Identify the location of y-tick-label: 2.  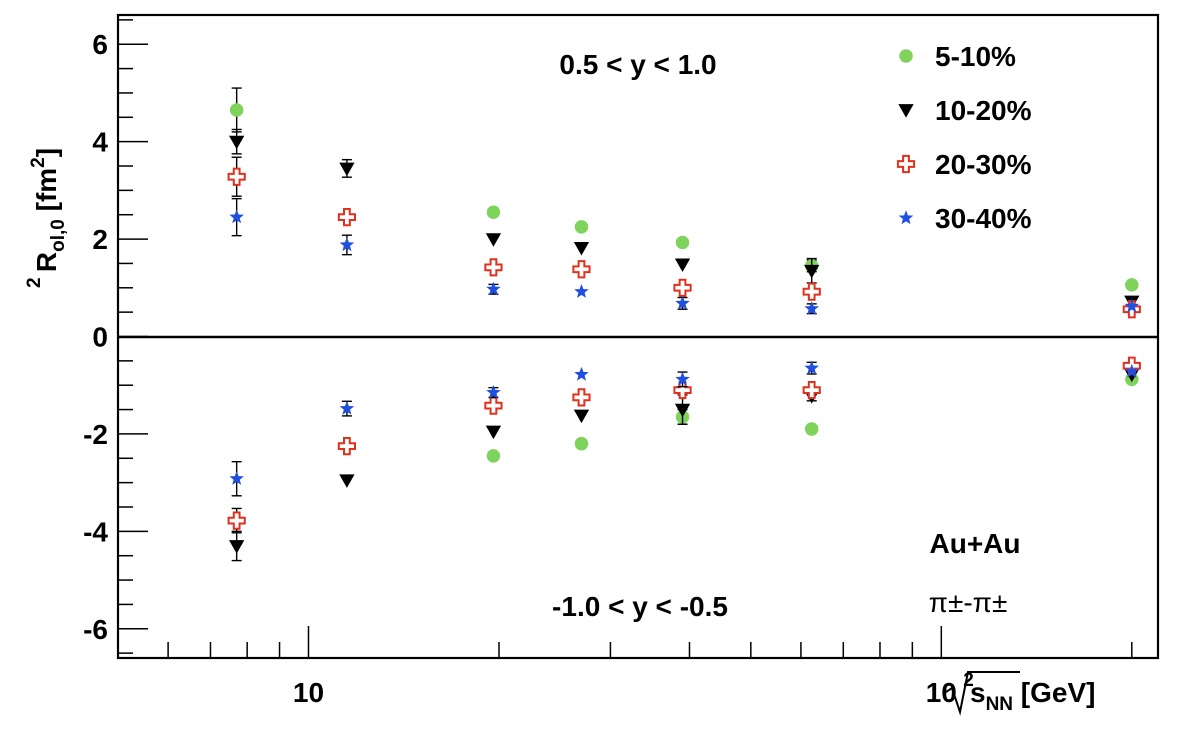
(100, 239).